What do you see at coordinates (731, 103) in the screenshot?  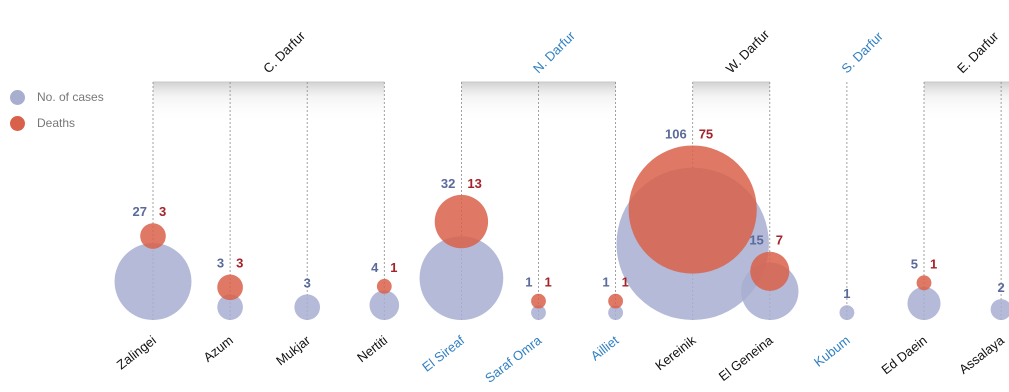 I see `region-band-w-darfur` at bounding box center [731, 103].